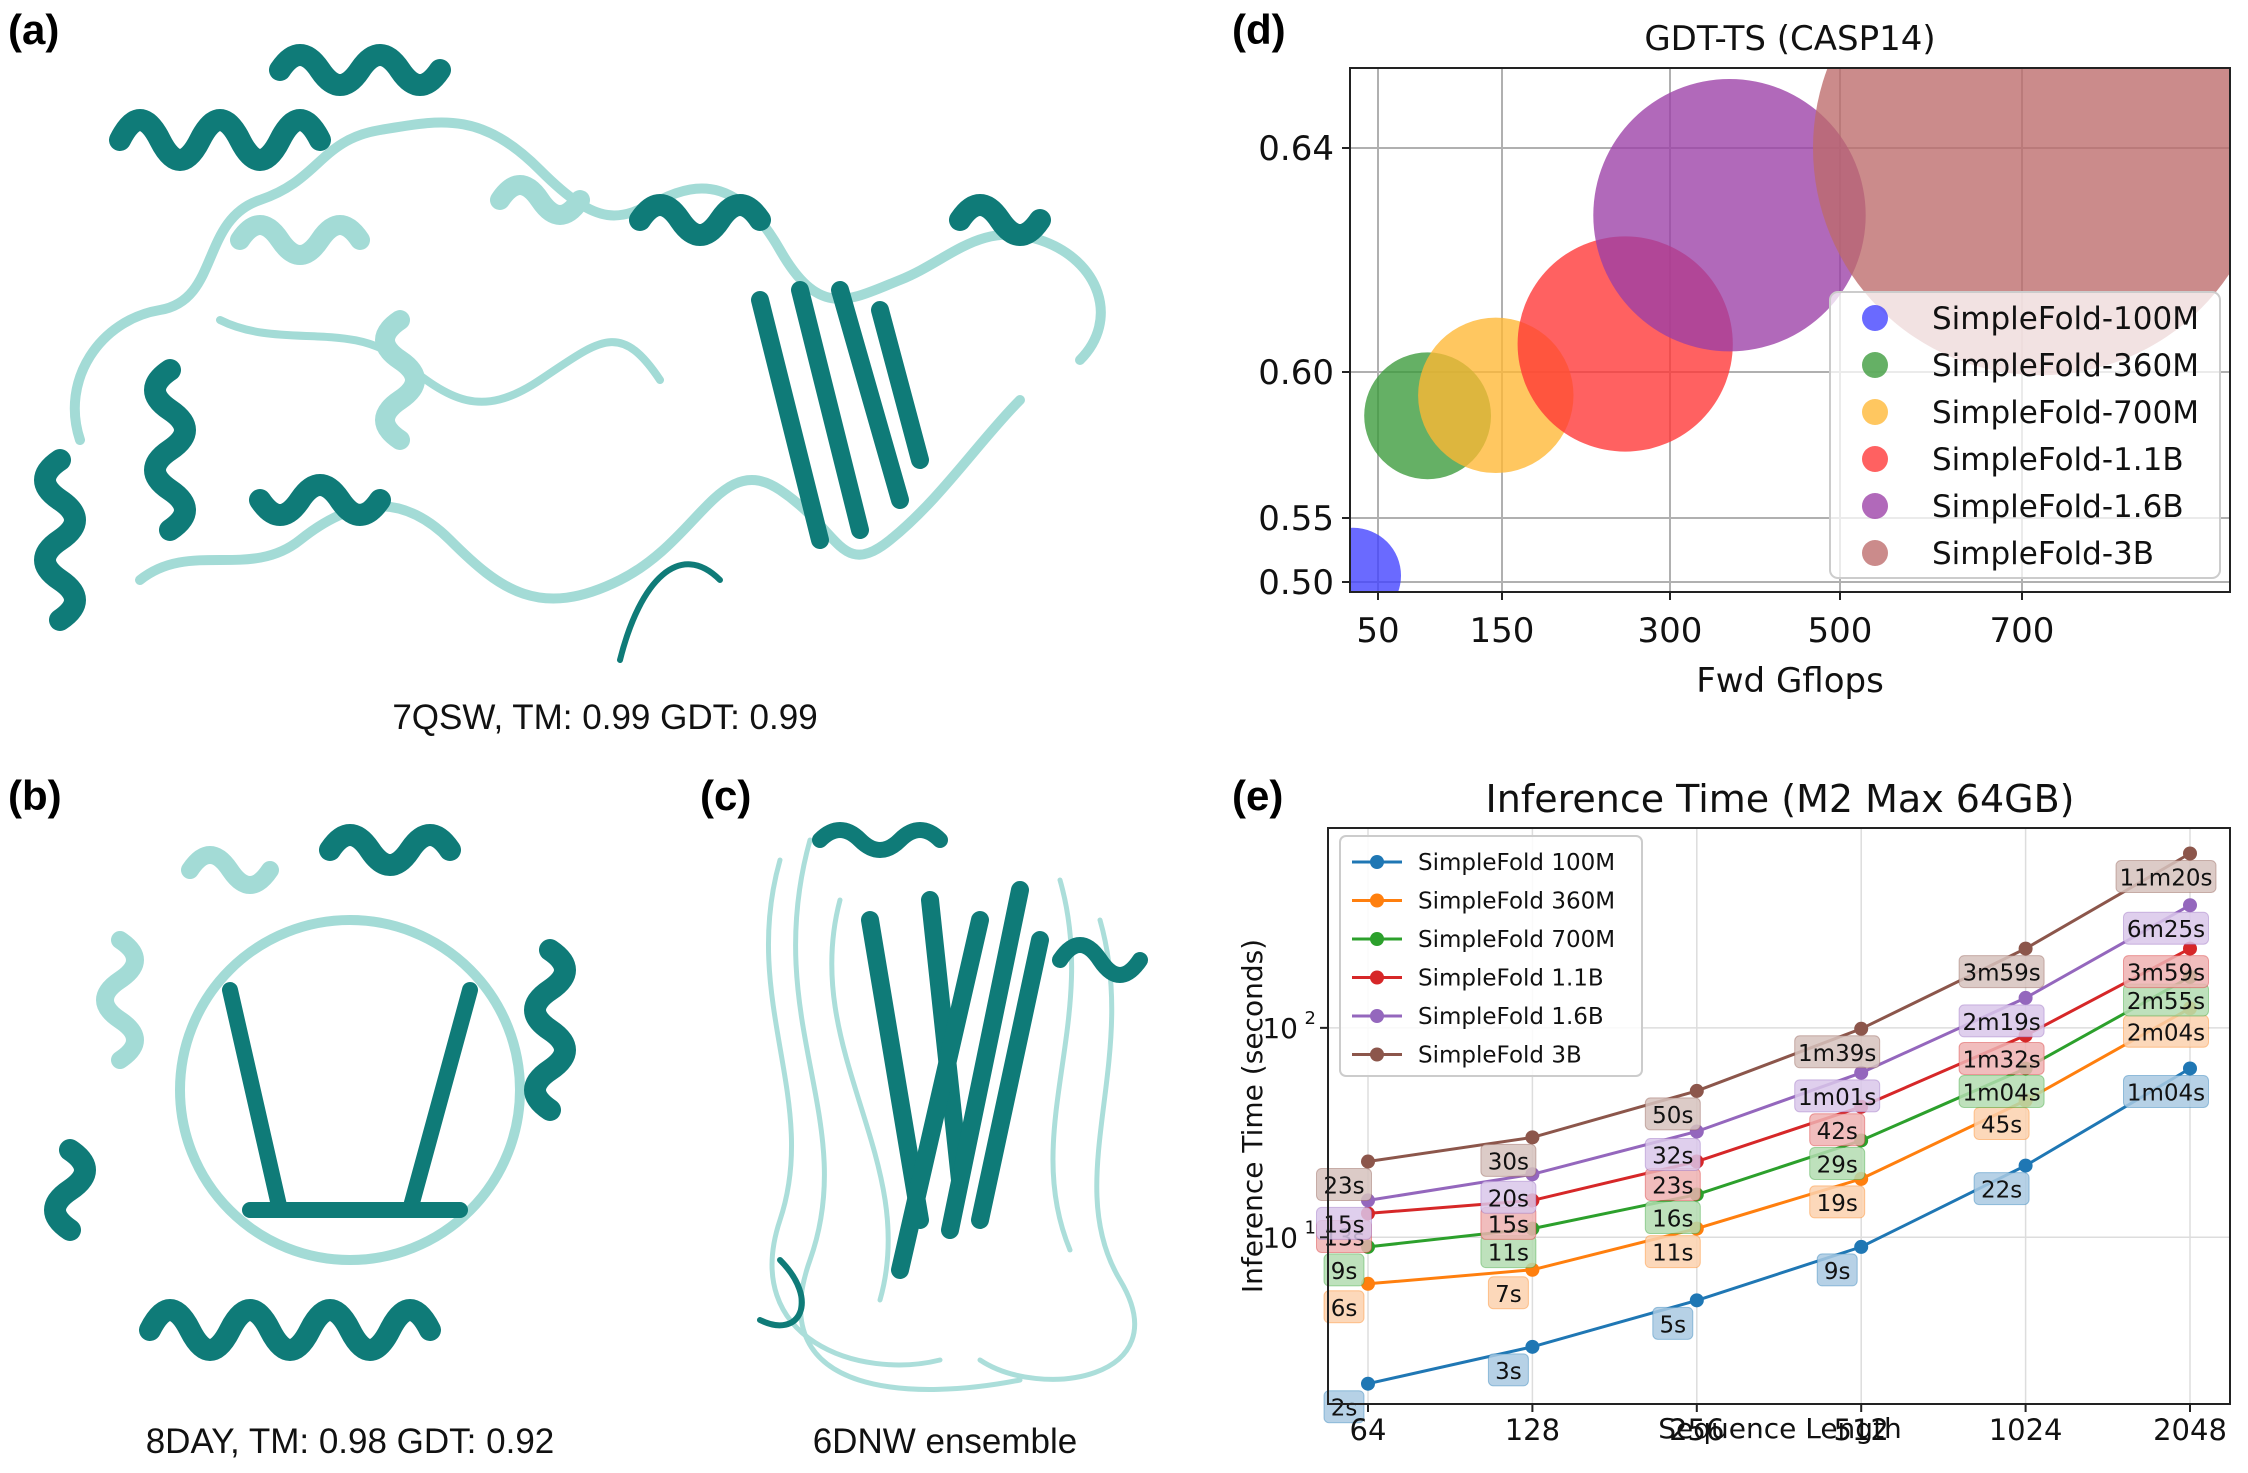  I want to click on chart-e-data-label-text: 7s, so click(1508, 1295).